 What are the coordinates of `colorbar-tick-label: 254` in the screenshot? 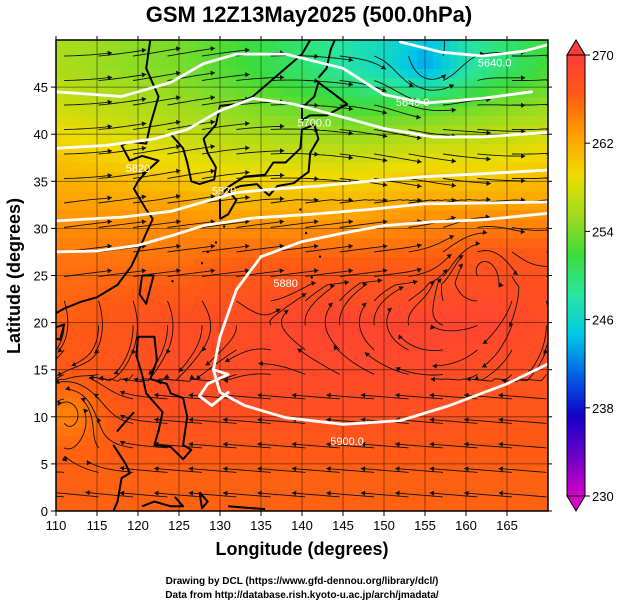 It's located at (603, 231).